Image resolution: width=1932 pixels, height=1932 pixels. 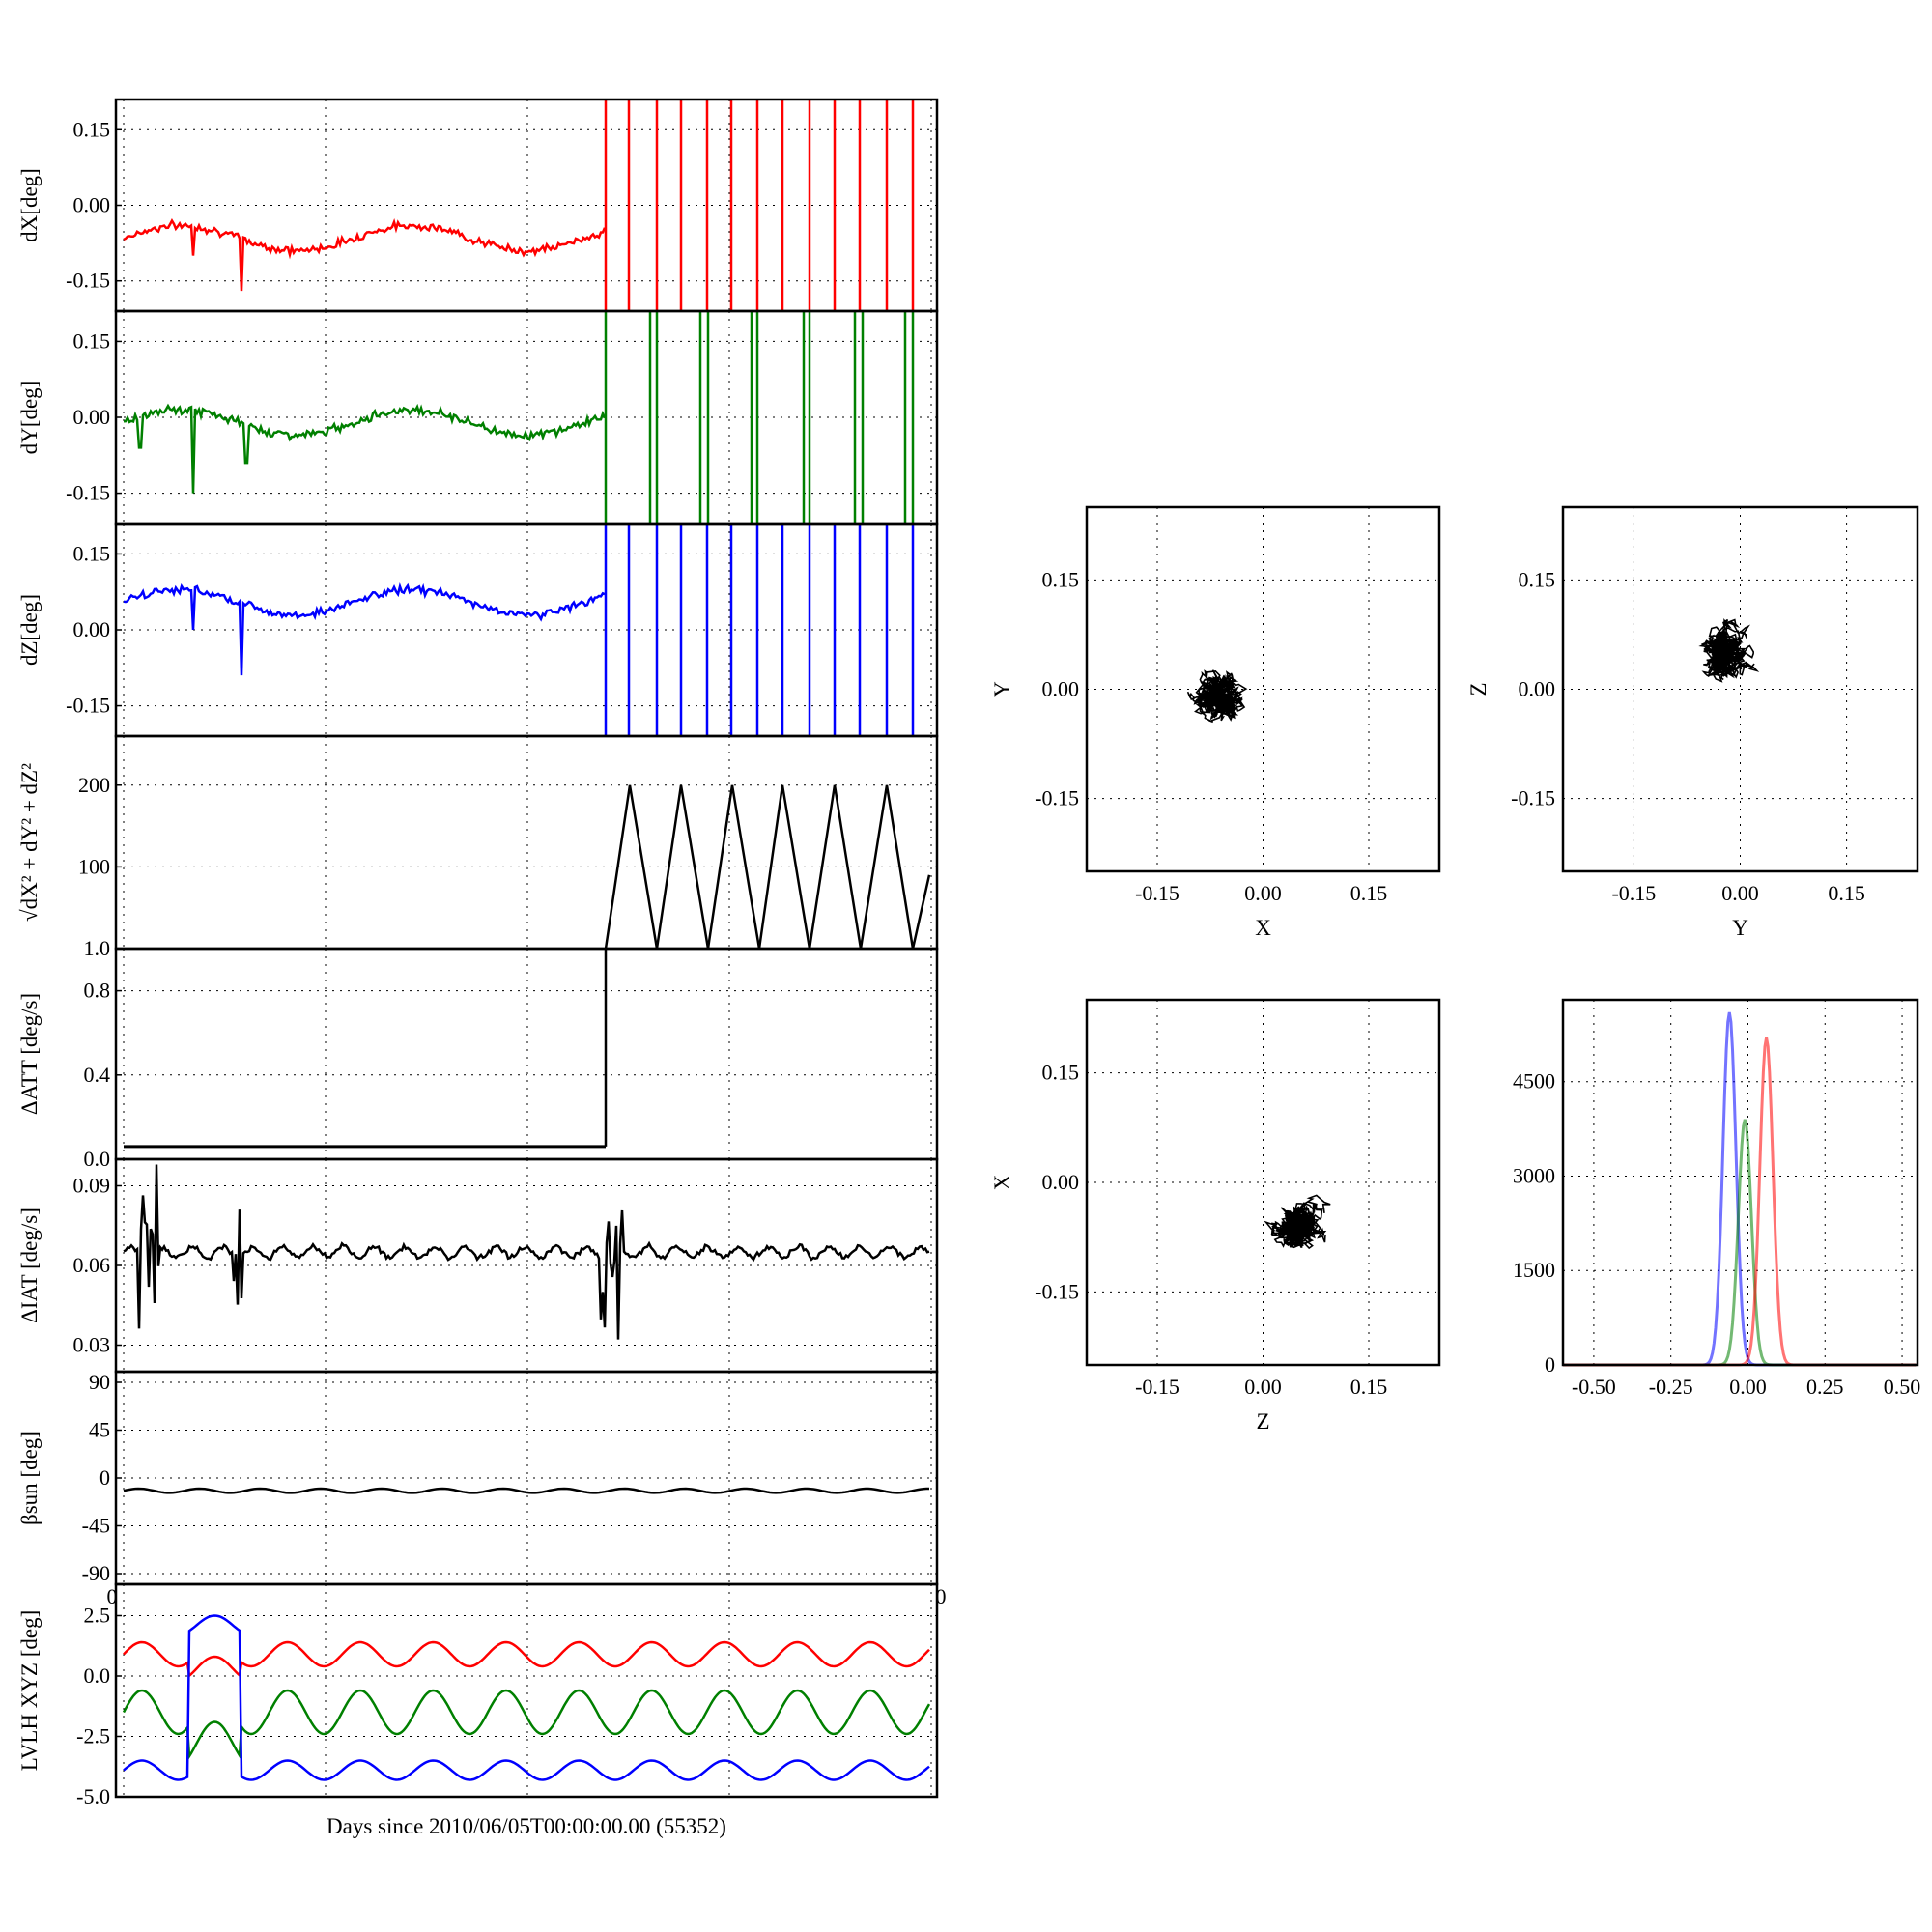 What do you see at coordinates (1263, 928) in the screenshot?
I see `x-axis-label-xy: X` at bounding box center [1263, 928].